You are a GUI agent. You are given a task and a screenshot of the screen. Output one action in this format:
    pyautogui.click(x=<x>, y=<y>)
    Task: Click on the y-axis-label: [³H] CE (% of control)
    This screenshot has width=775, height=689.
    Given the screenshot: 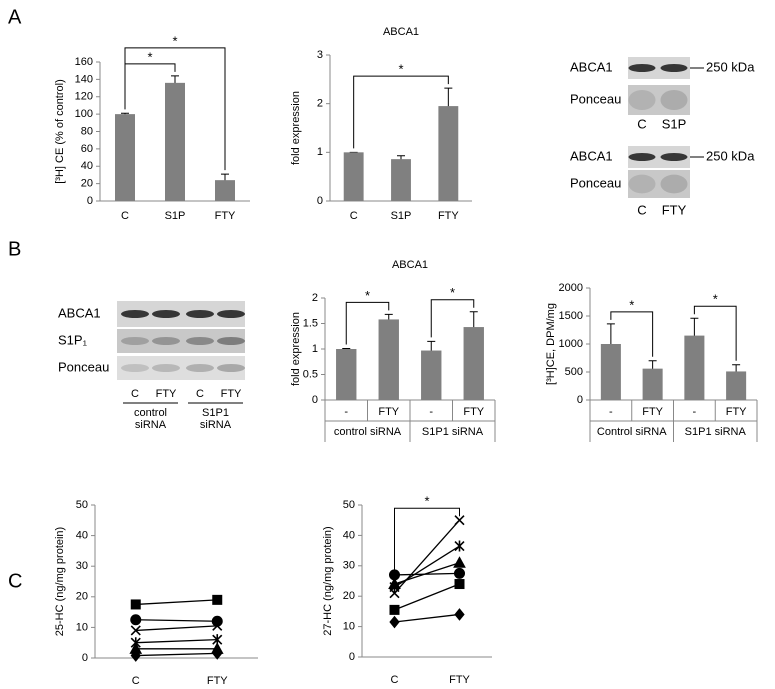 What is the action you would take?
    pyautogui.click(x=60, y=131)
    